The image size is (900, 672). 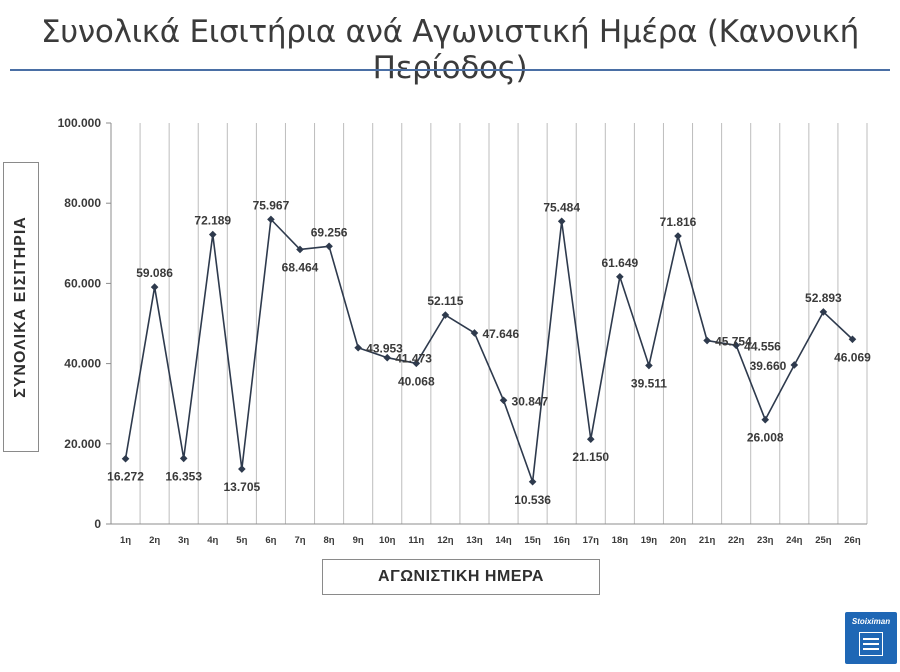 I want to click on x-tick-label: 5η, so click(x=241, y=540).